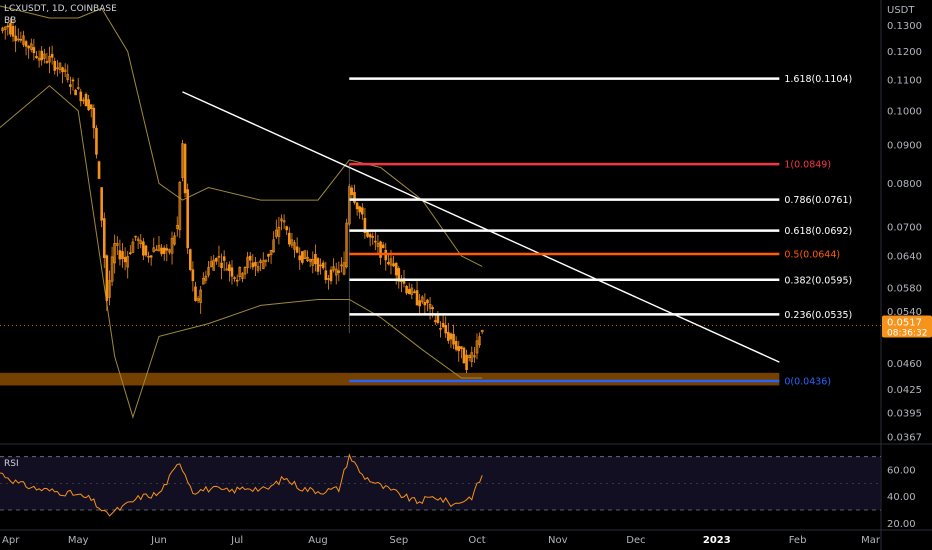 The image size is (932, 550). I want to click on time-tick-label: 2023, so click(717, 540).